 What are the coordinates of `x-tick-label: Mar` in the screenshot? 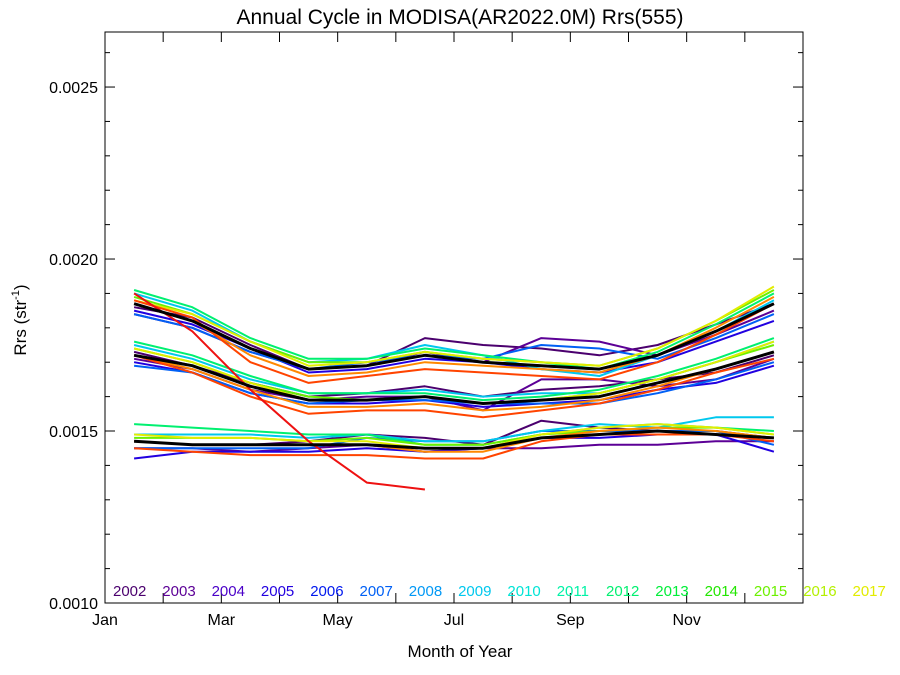 It's located at (222, 620).